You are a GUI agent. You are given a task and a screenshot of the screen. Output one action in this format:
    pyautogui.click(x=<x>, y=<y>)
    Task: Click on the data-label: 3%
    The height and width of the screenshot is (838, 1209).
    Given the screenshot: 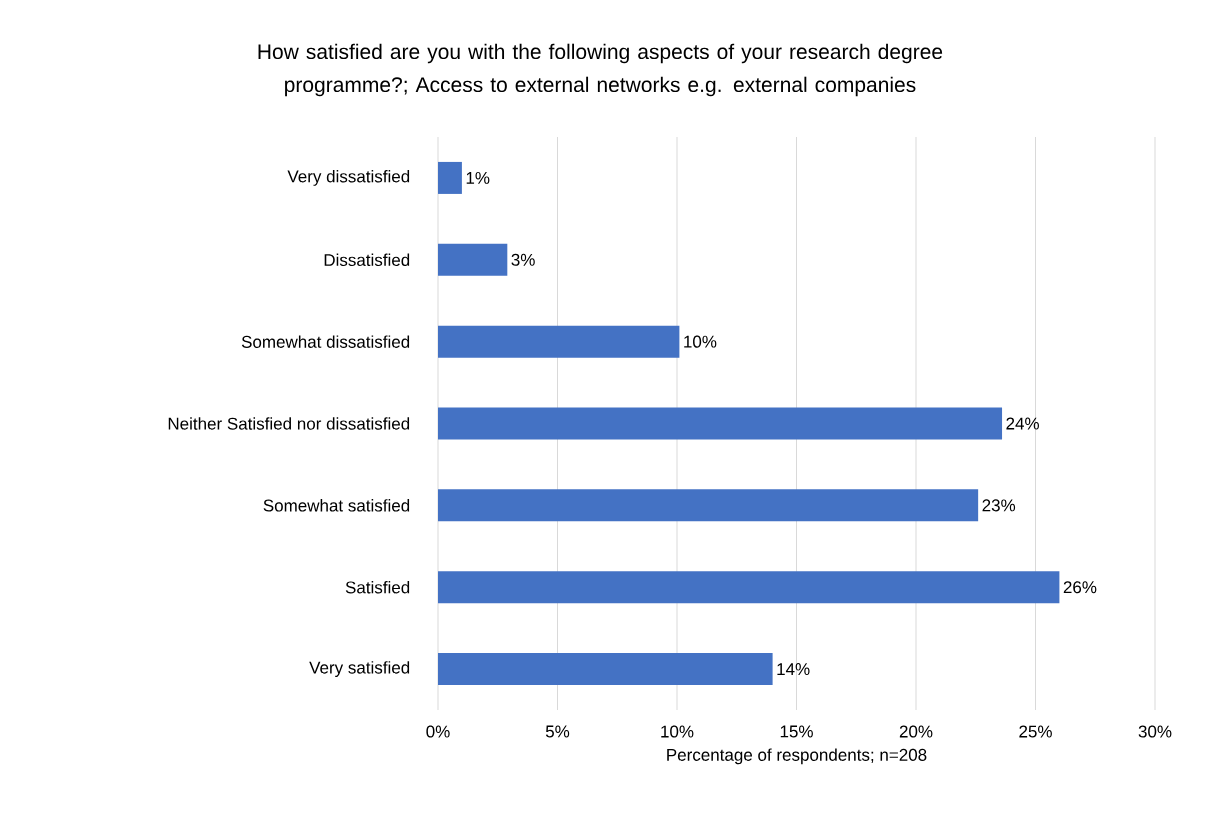 What is the action you would take?
    pyautogui.click(x=523, y=259)
    